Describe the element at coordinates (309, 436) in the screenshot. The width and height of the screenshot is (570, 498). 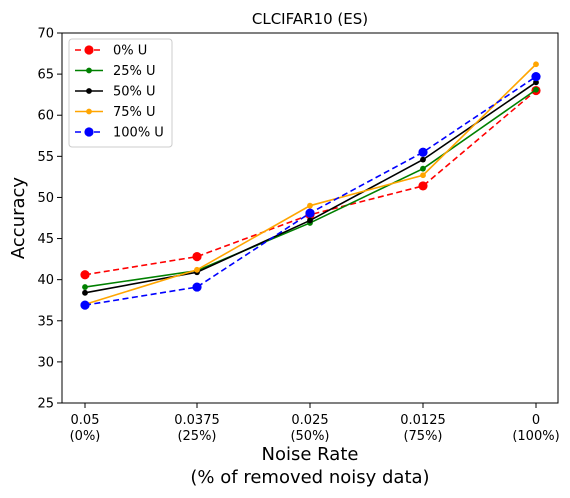
I see `x-tick-sublabel: (50%)` at that location.